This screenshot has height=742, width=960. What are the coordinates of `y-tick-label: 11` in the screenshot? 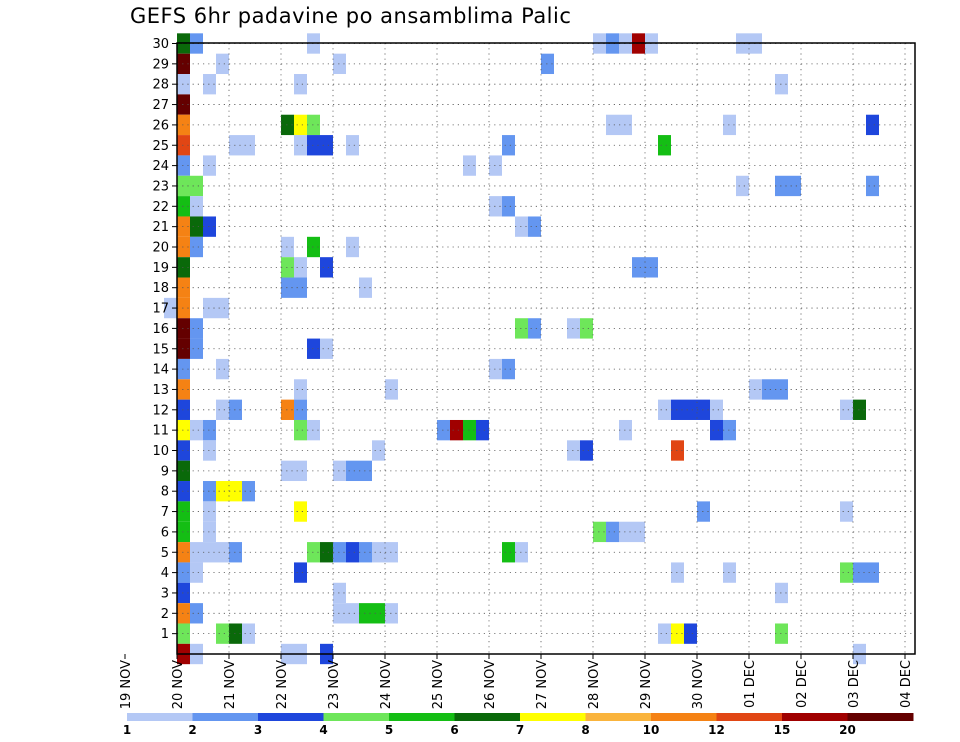 It's located at (160, 431).